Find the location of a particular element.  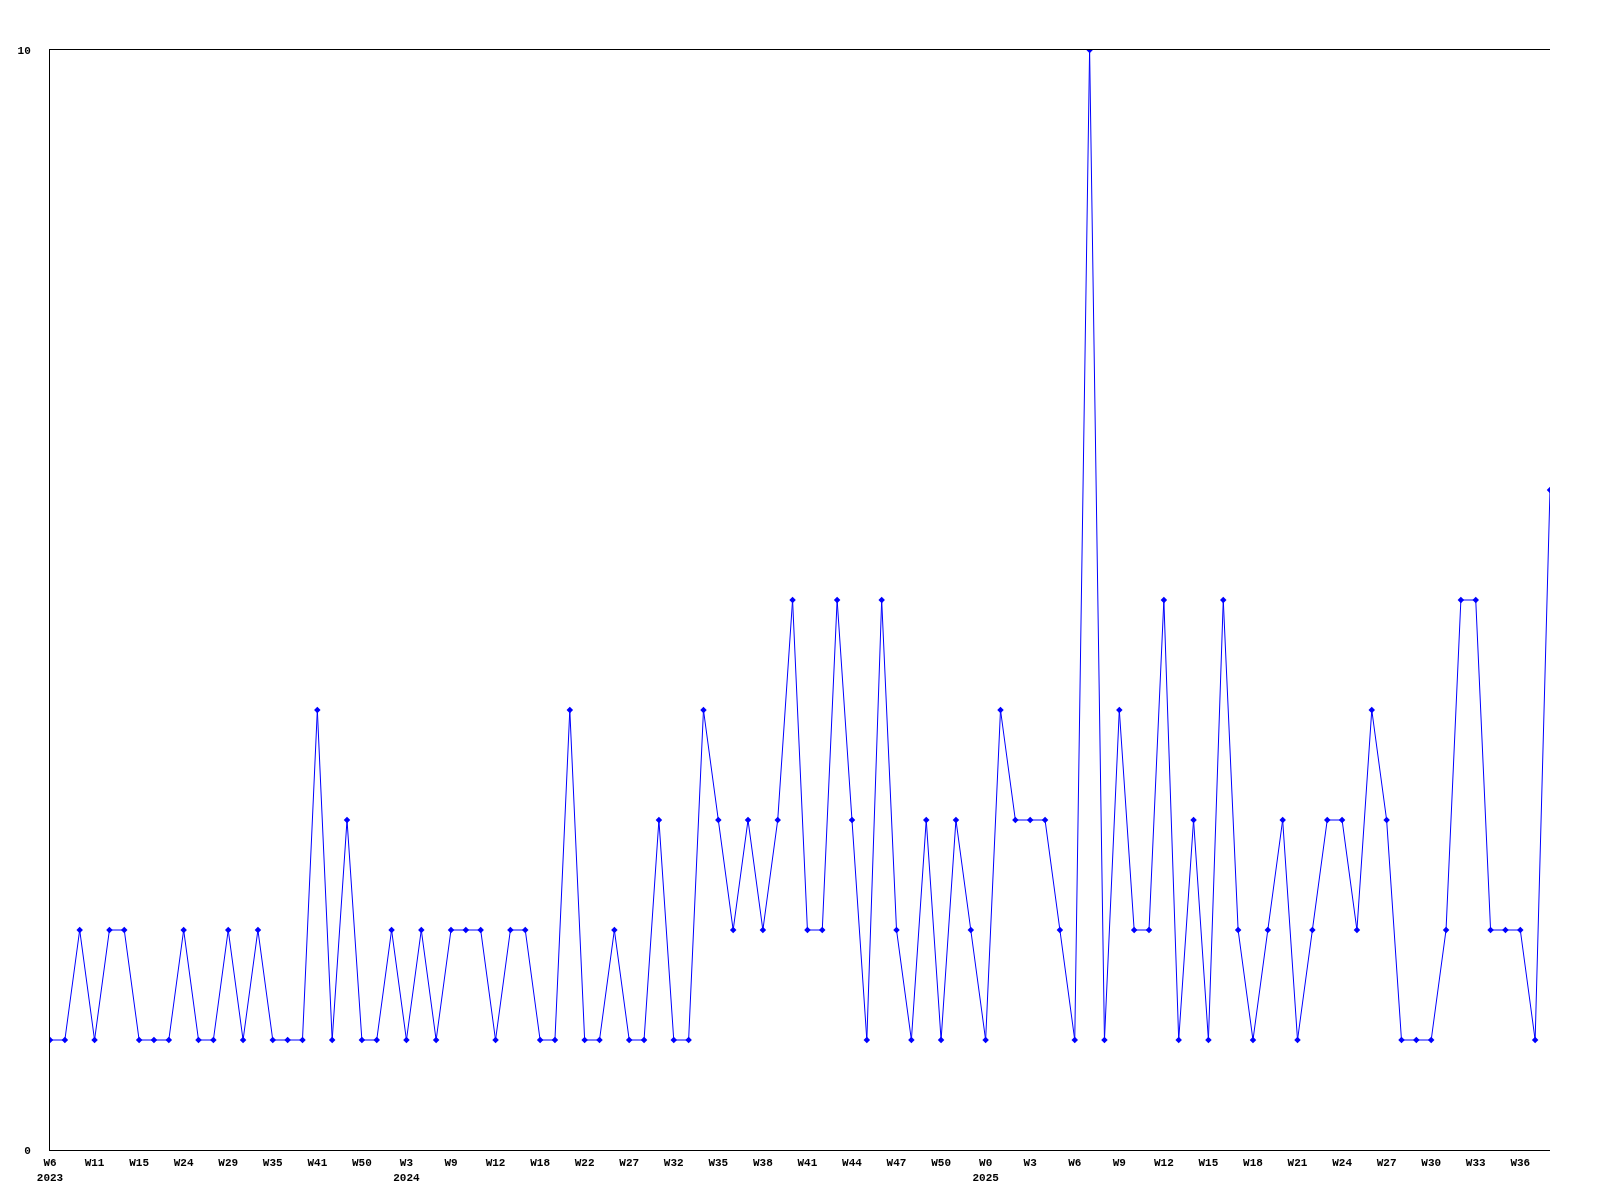

x-tick-label: W32 is located at coordinates (673, 1163).